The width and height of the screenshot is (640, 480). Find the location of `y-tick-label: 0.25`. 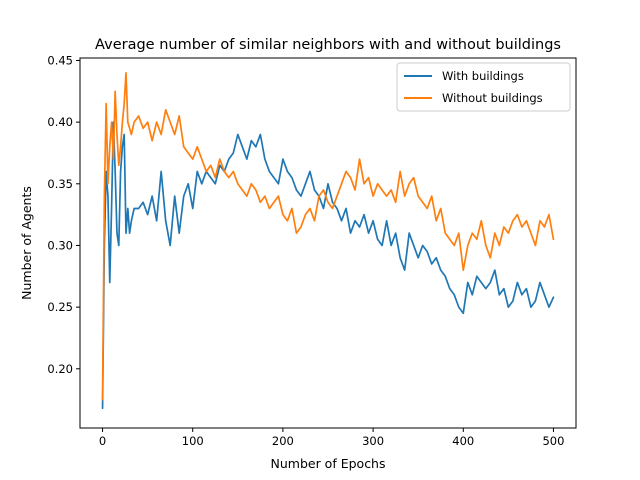

y-tick-label: 0.25 is located at coordinates (60, 307).